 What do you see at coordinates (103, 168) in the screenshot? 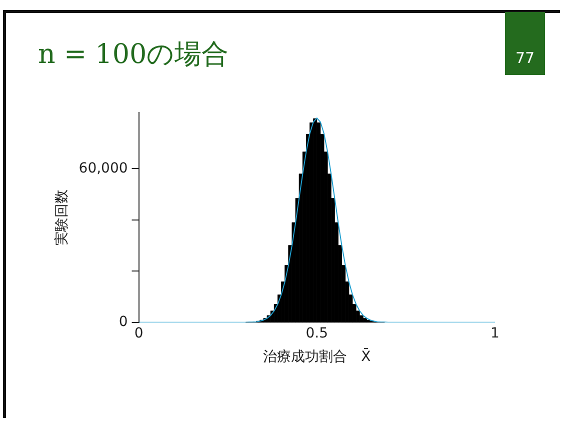
I see `y-tick-label: 60,000` at bounding box center [103, 168].